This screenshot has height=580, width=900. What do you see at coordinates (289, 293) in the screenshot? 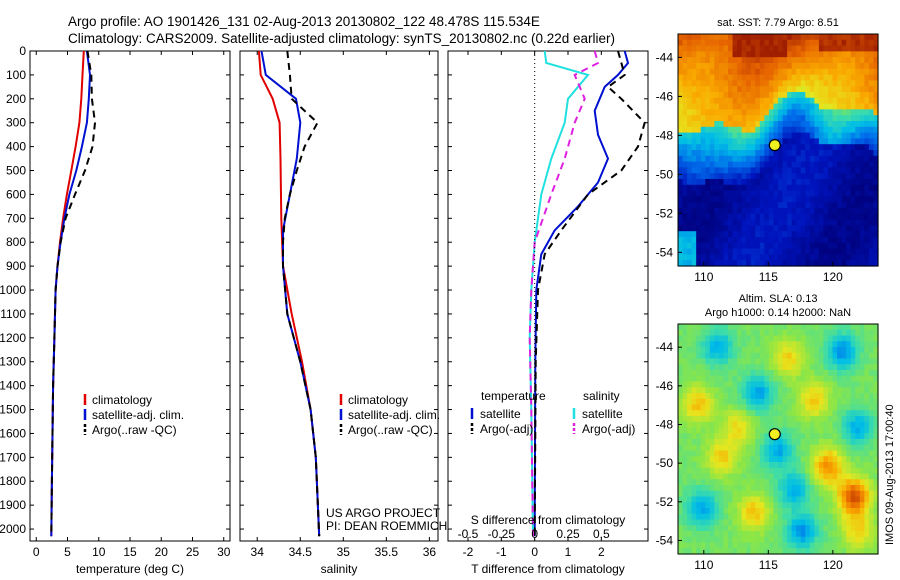
I see `series-line` at bounding box center [289, 293].